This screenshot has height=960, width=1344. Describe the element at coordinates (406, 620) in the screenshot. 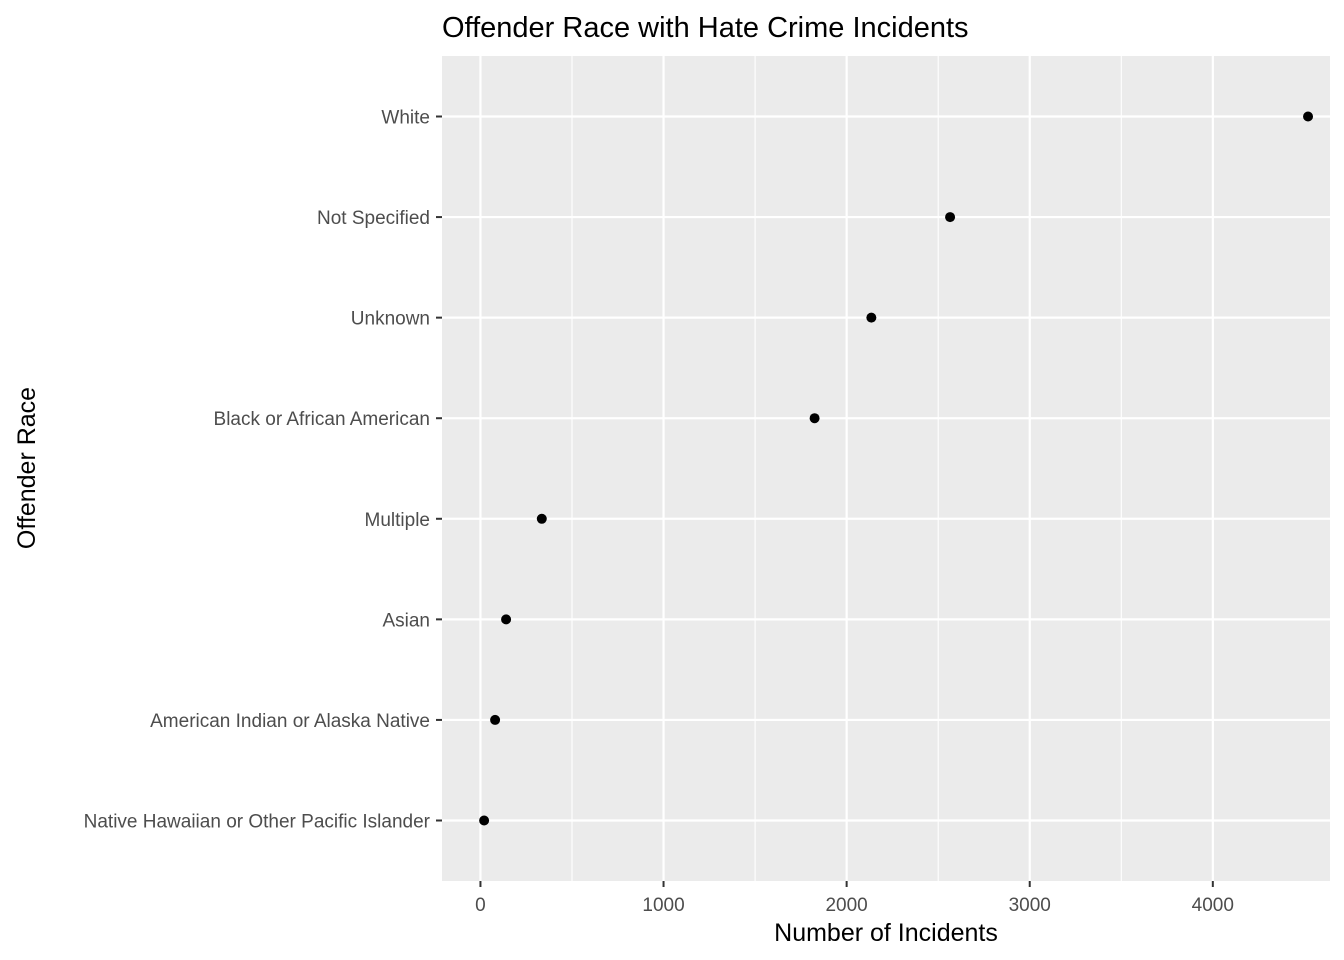

I see `y-tick-label: Asian` at that location.